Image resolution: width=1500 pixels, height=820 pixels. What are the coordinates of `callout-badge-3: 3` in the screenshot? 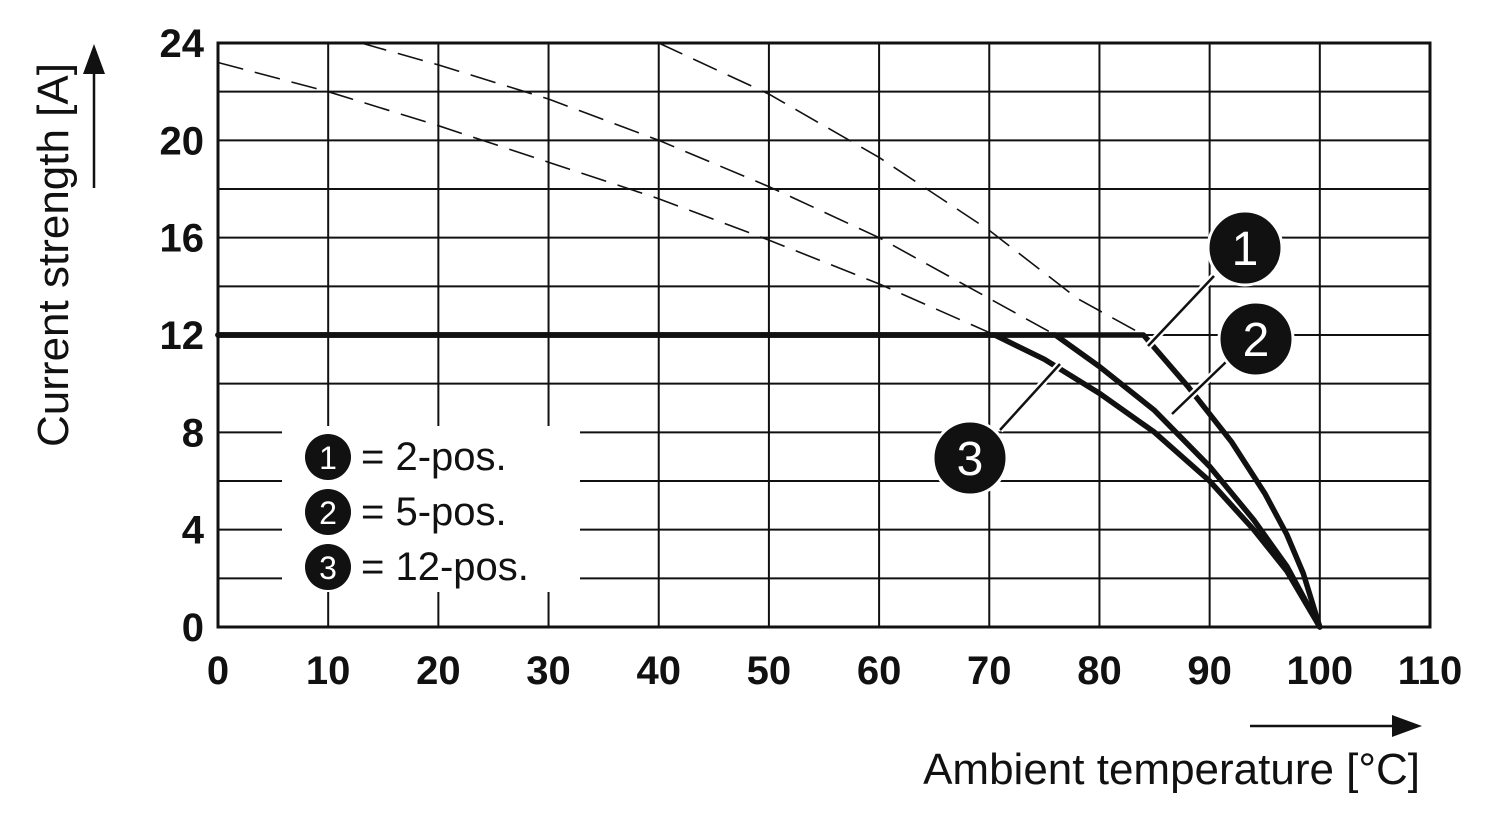 It's located at (970, 458).